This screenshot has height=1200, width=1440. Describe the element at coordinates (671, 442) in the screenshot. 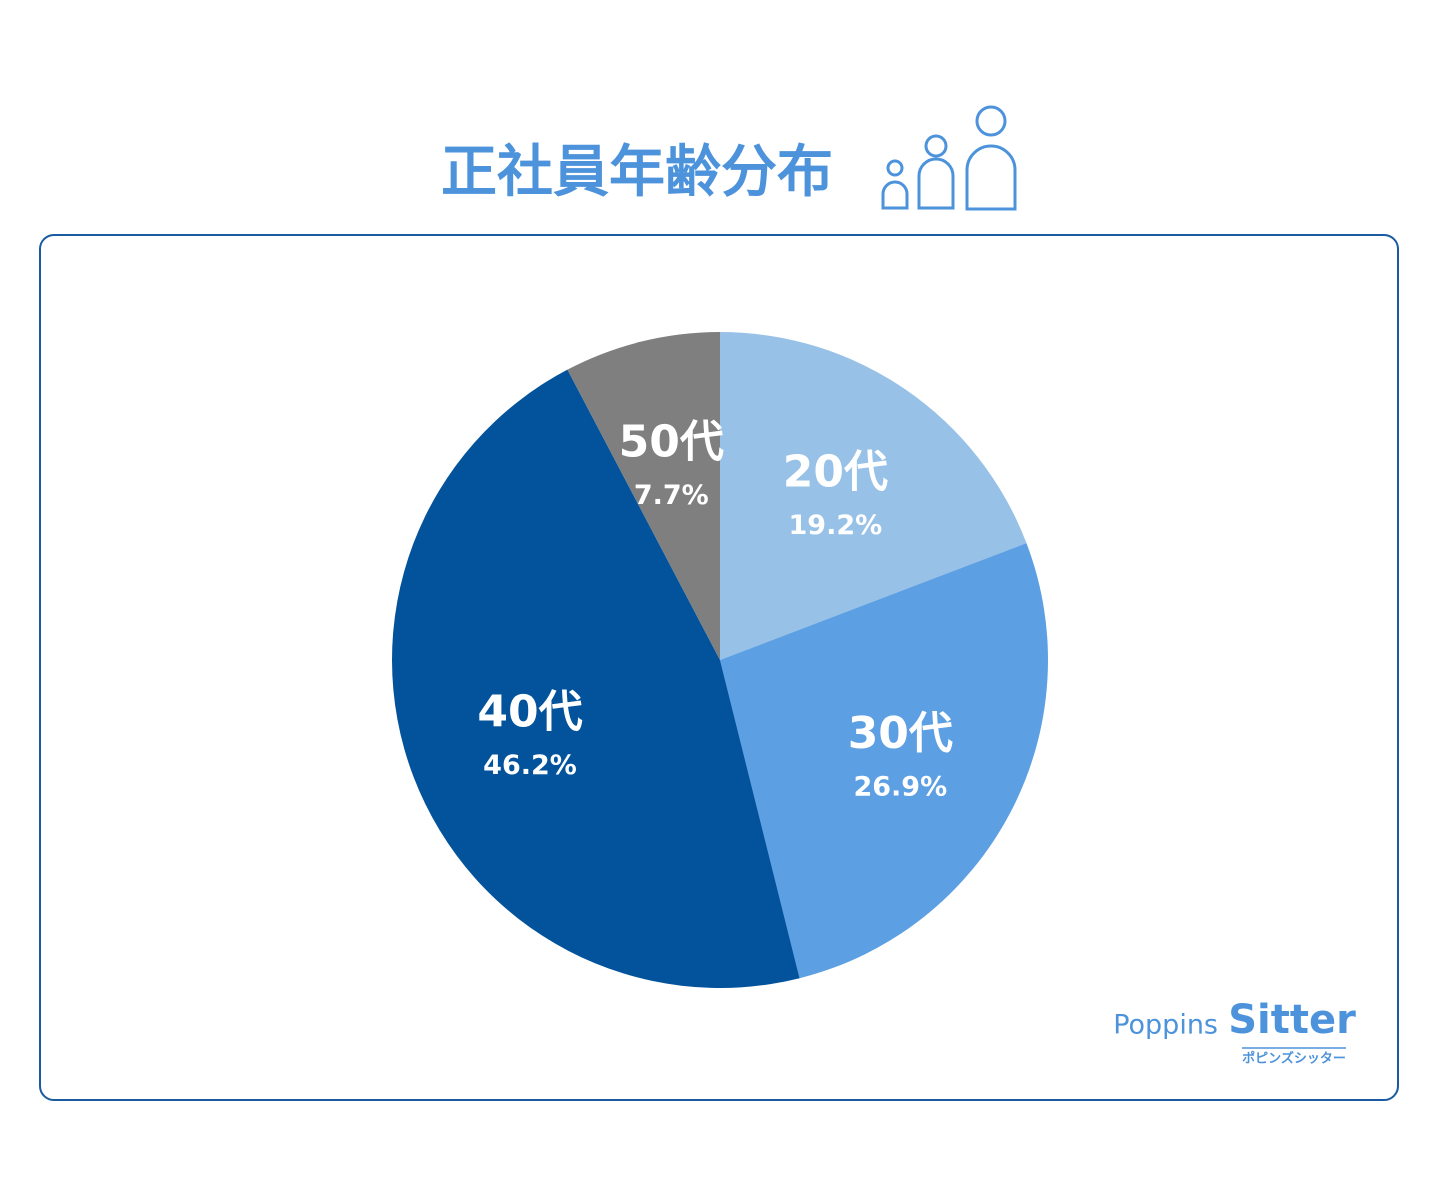

I see `slice-category: 50代` at that location.